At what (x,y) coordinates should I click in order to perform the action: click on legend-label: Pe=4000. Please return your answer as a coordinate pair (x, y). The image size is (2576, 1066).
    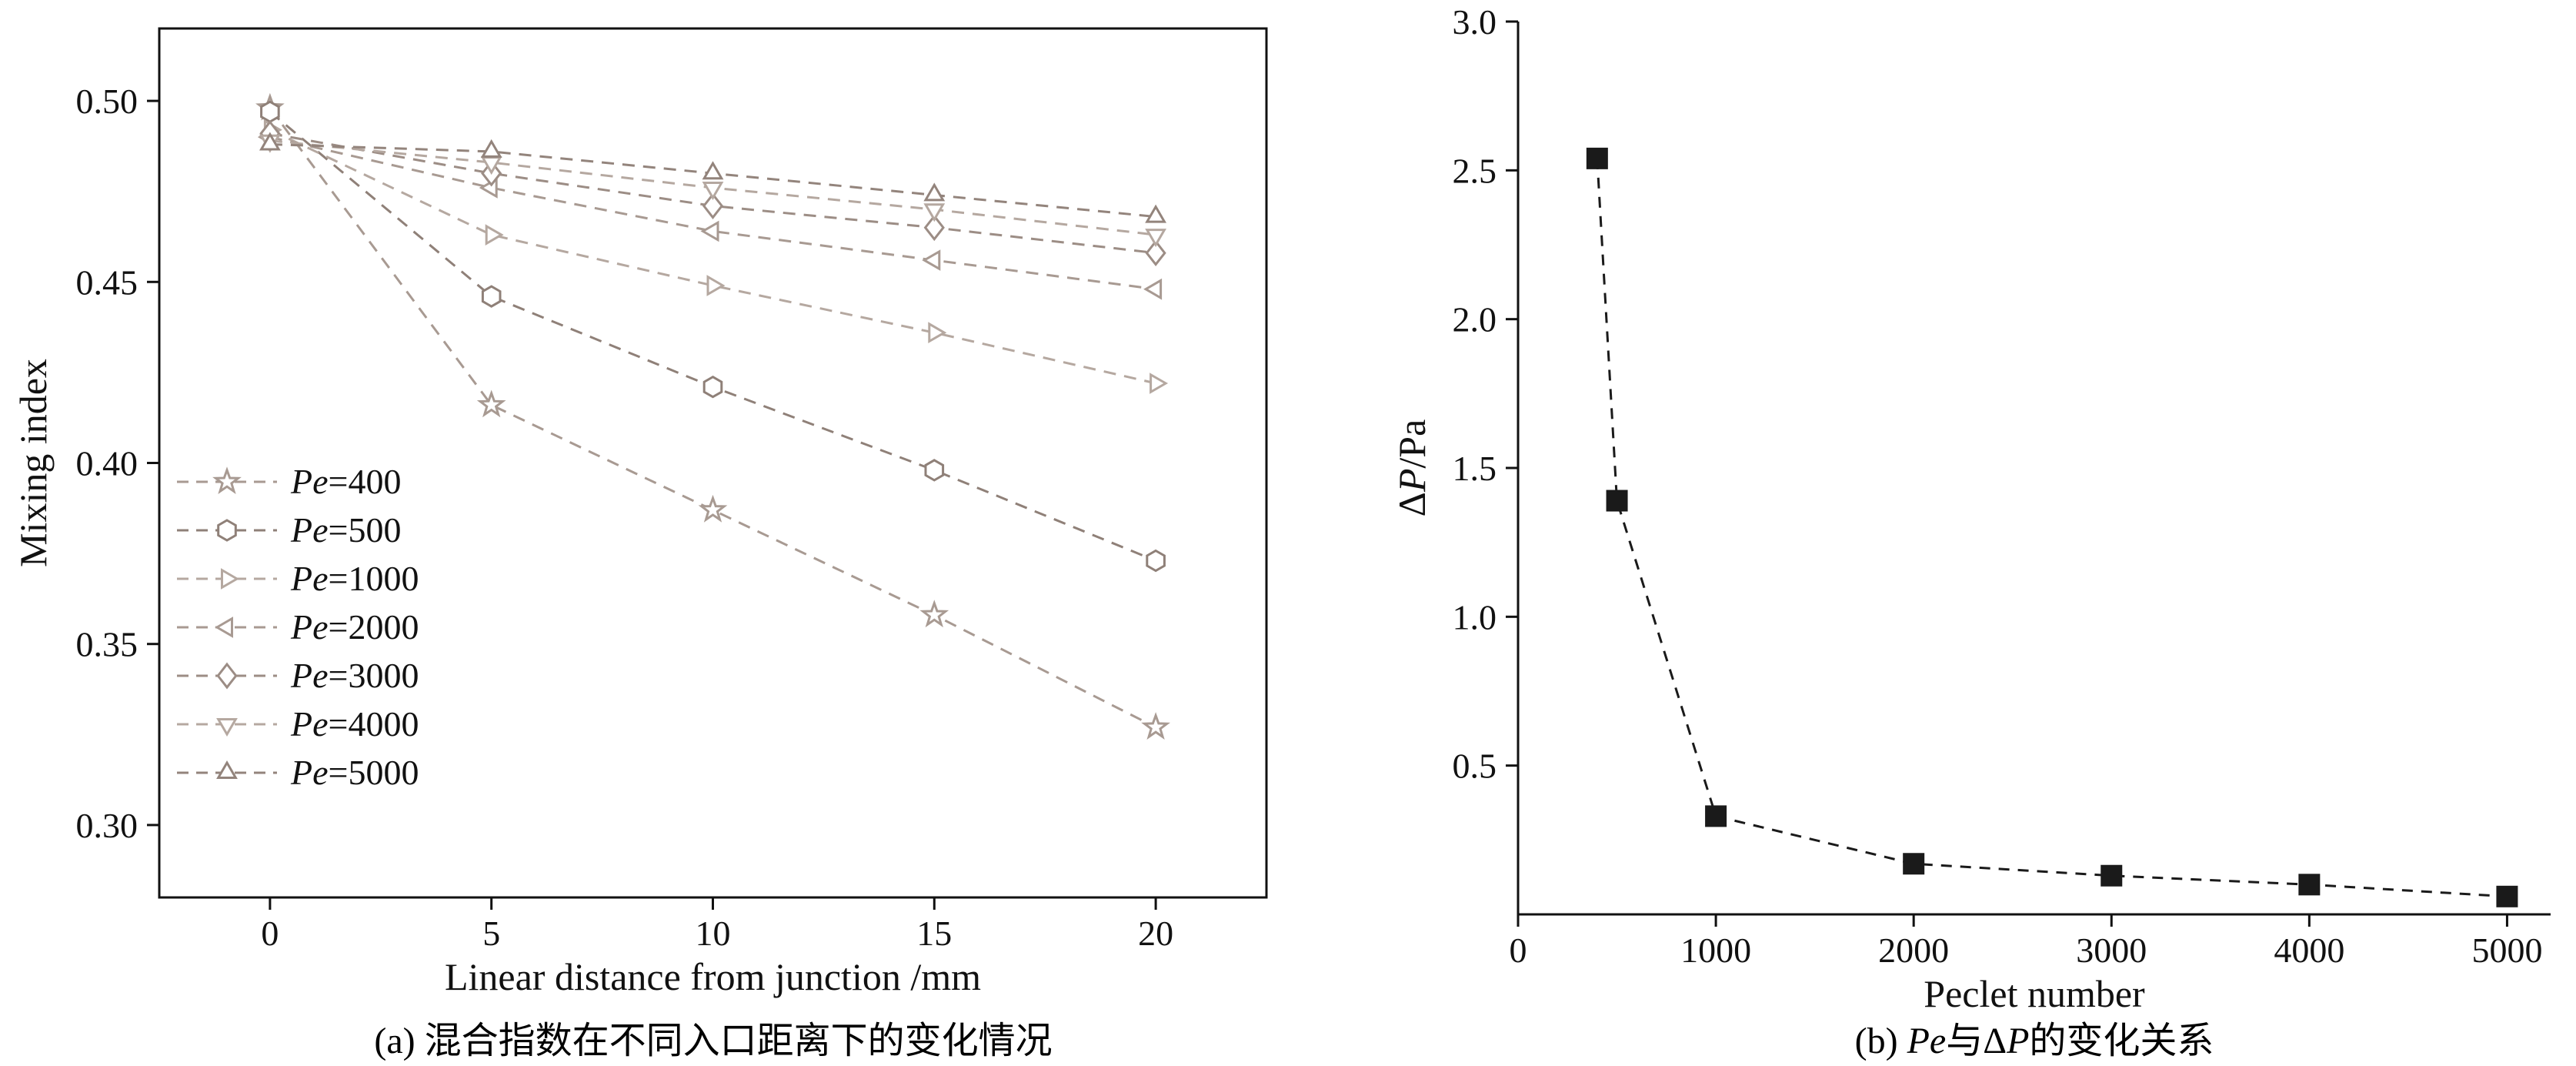
    Looking at the image, I should click on (355, 724).